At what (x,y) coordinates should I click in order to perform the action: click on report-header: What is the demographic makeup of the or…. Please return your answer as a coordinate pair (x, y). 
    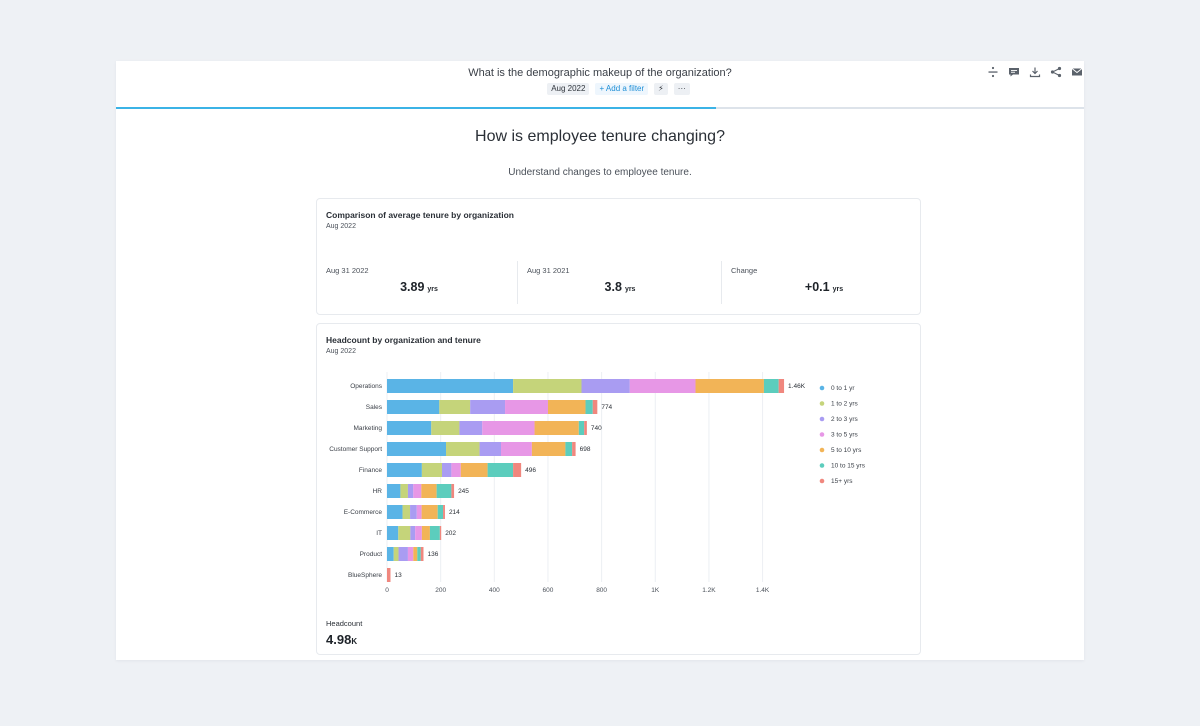
    Looking at the image, I should click on (600, 85).